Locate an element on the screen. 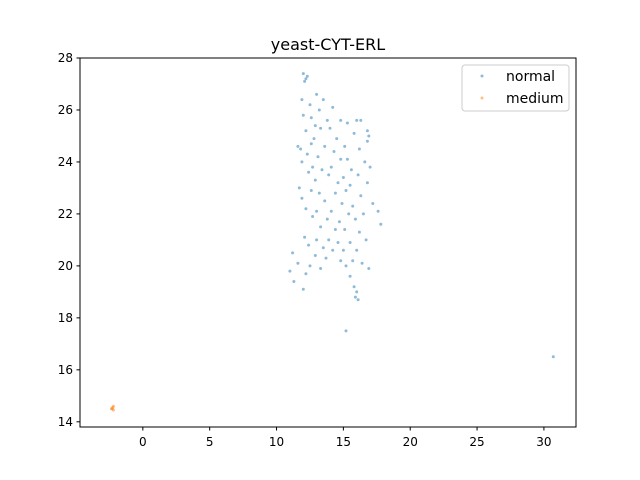  x-tick-label-10: 10 is located at coordinates (276, 442).